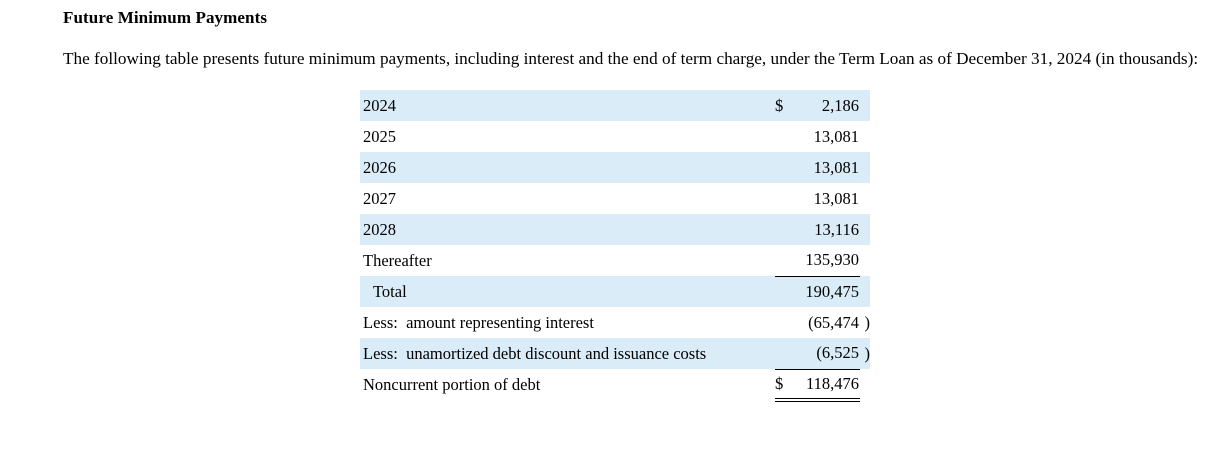 This screenshot has height=457, width=1225. I want to click on amount-cell: 118,476, so click(826, 385).